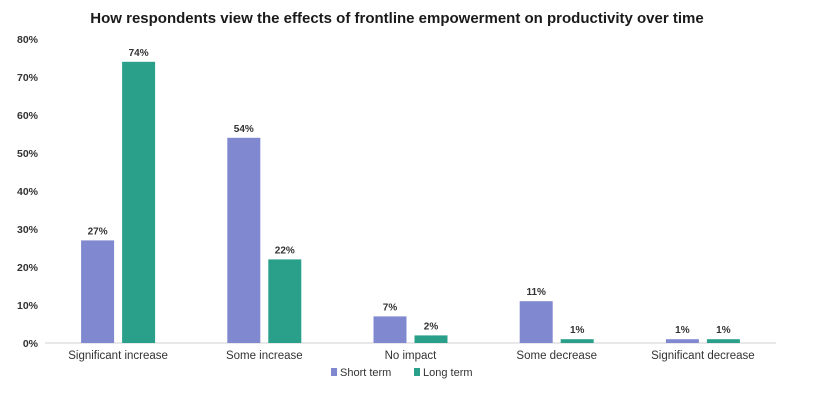  Describe the element at coordinates (28, 154) in the screenshot. I see `y-tick-label: 50%` at that location.